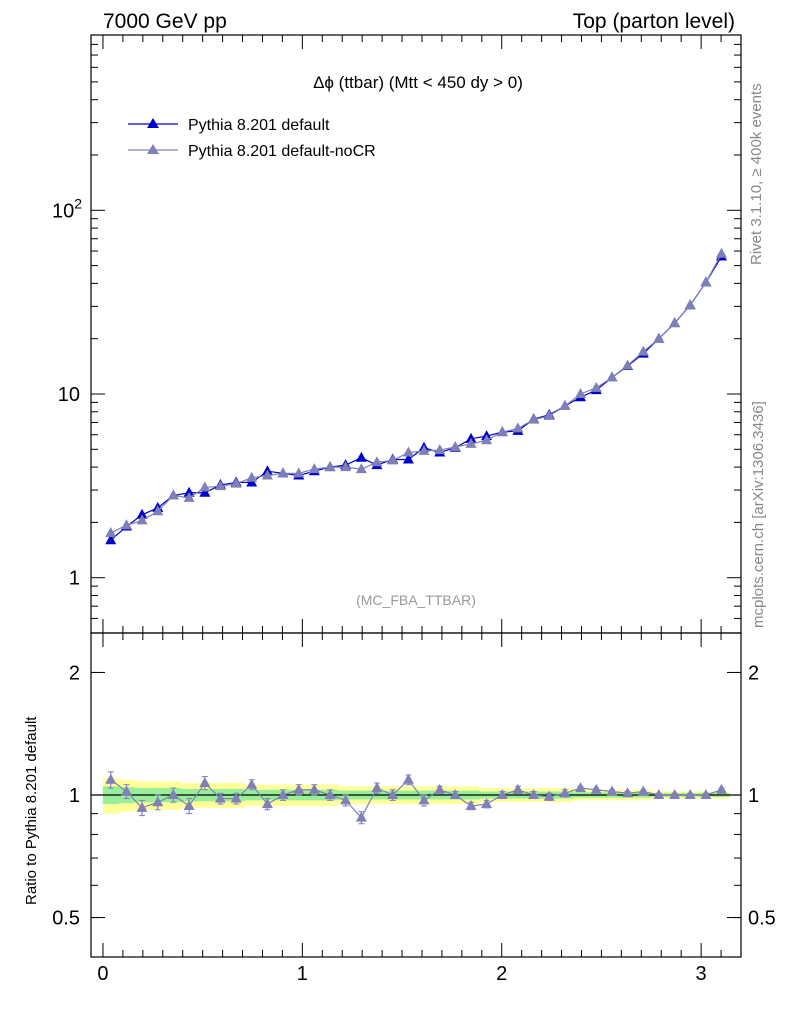 The image size is (786, 1024). I want to click on header-left: 7000 GeV pp, so click(165, 21).